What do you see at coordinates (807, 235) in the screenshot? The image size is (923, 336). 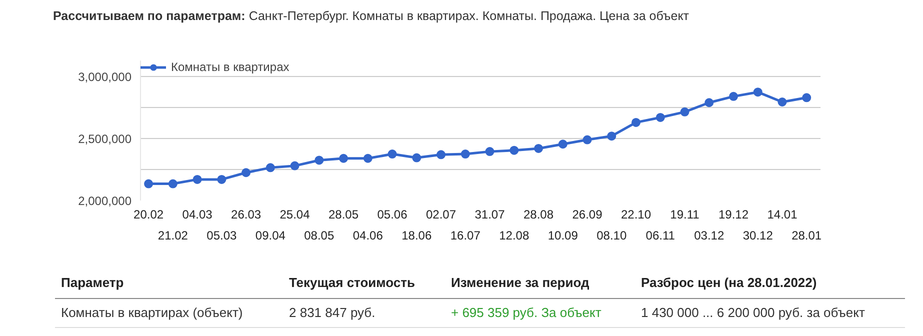 I see `x-tick-label: 28.01` at bounding box center [807, 235].